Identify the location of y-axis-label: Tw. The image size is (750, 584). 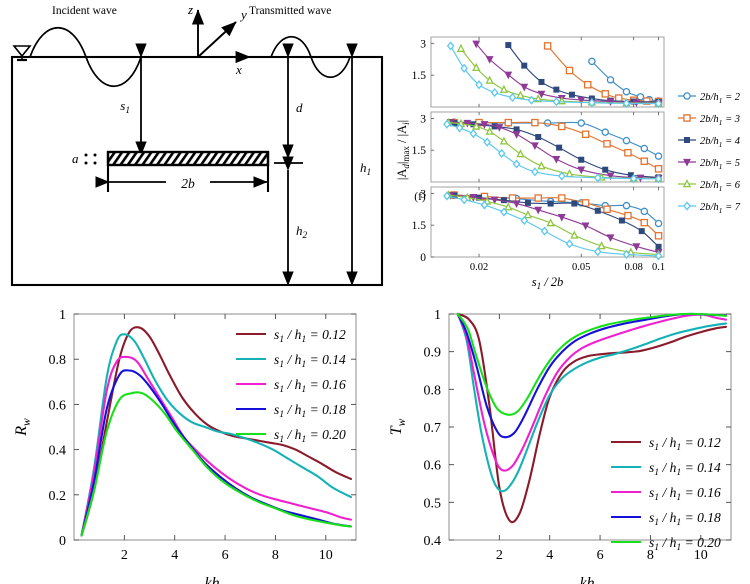
(398, 426).